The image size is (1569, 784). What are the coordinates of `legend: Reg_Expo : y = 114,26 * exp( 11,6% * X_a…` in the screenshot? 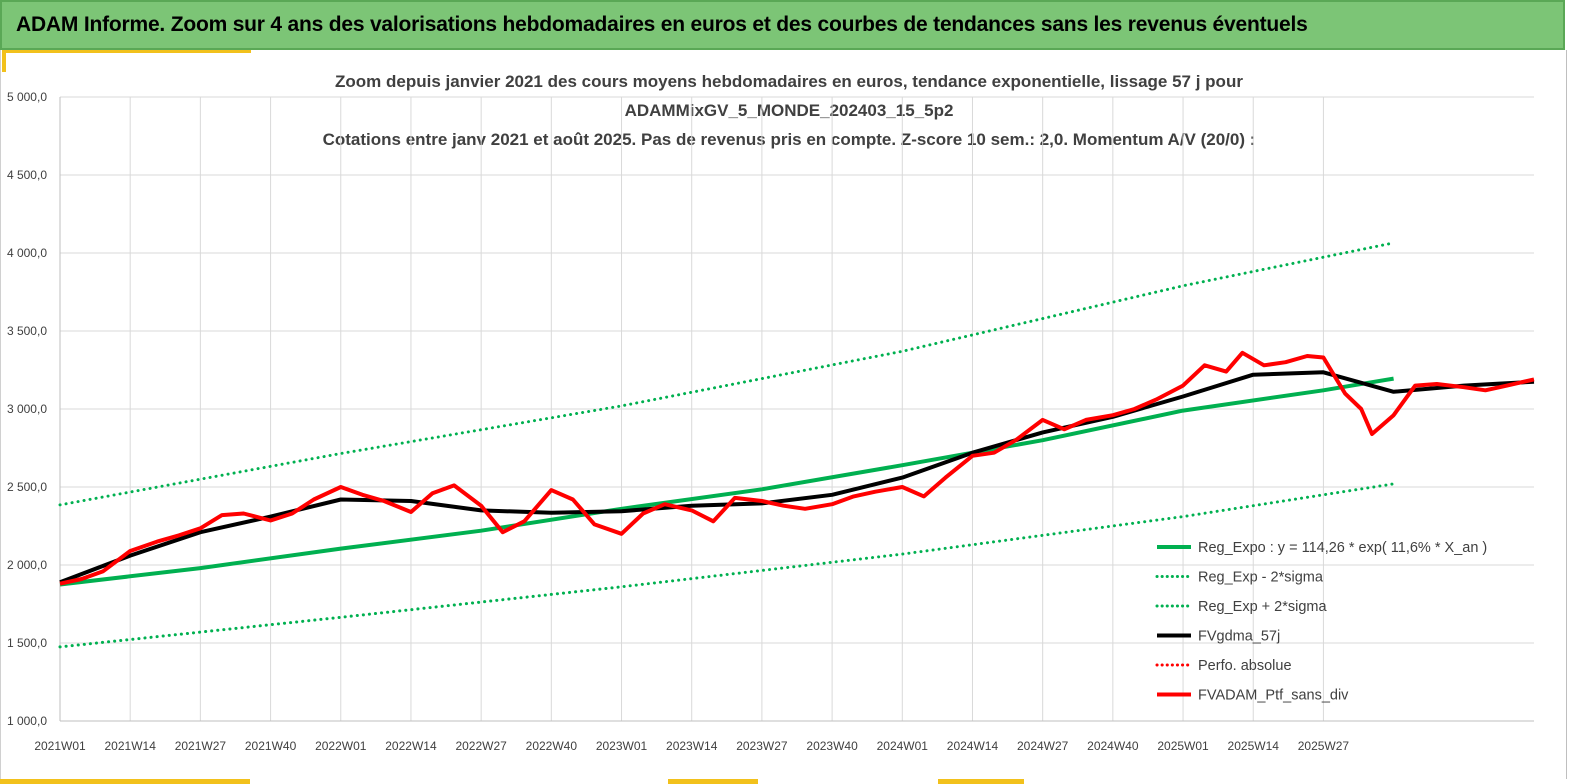 It's located at (1321, 622).